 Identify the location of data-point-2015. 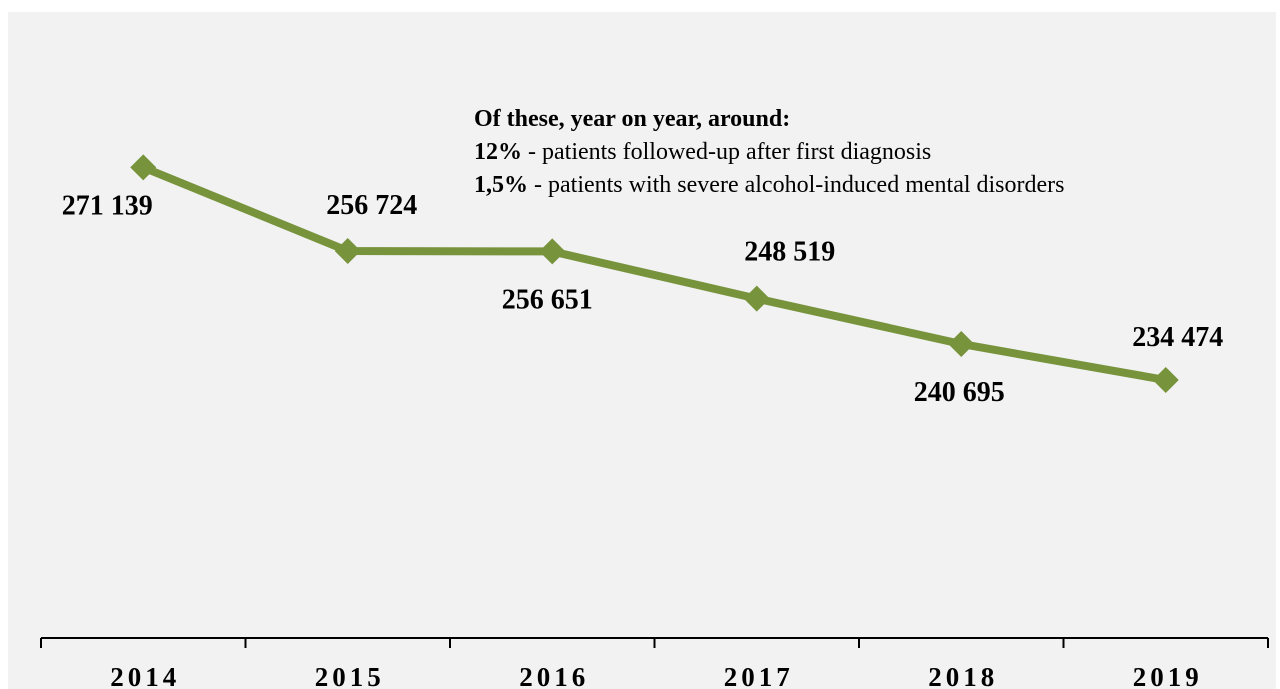
(347, 251).